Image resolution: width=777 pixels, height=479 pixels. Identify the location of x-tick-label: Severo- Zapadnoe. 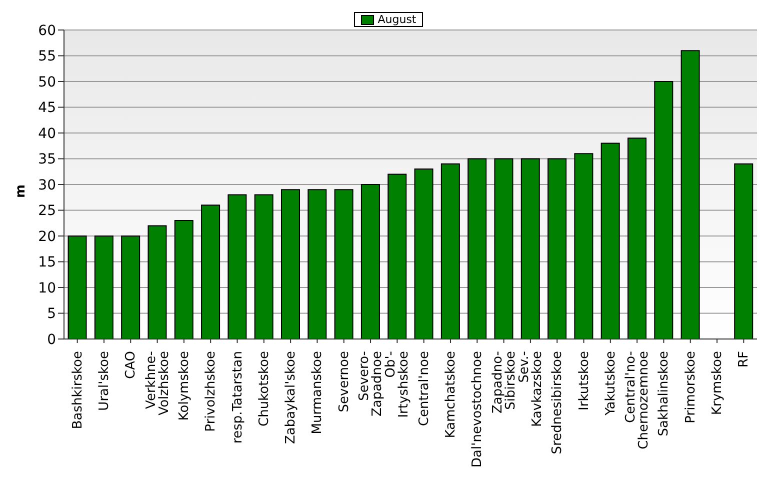
(371, 383).